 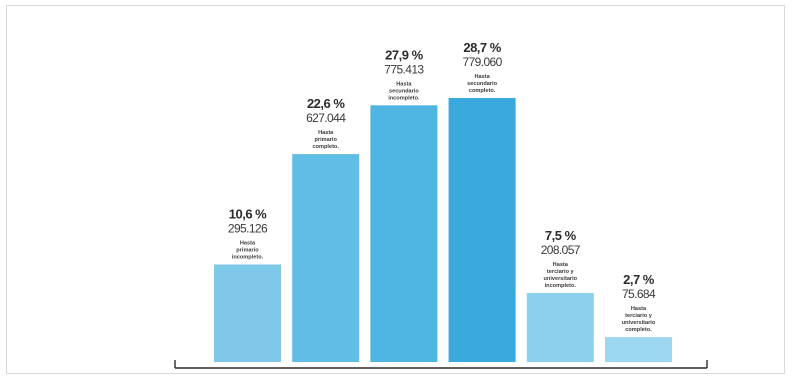 What do you see at coordinates (639, 316) in the screenshot?
I see `bar-6-category-line-2: terciario y` at bounding box center [639, 316].